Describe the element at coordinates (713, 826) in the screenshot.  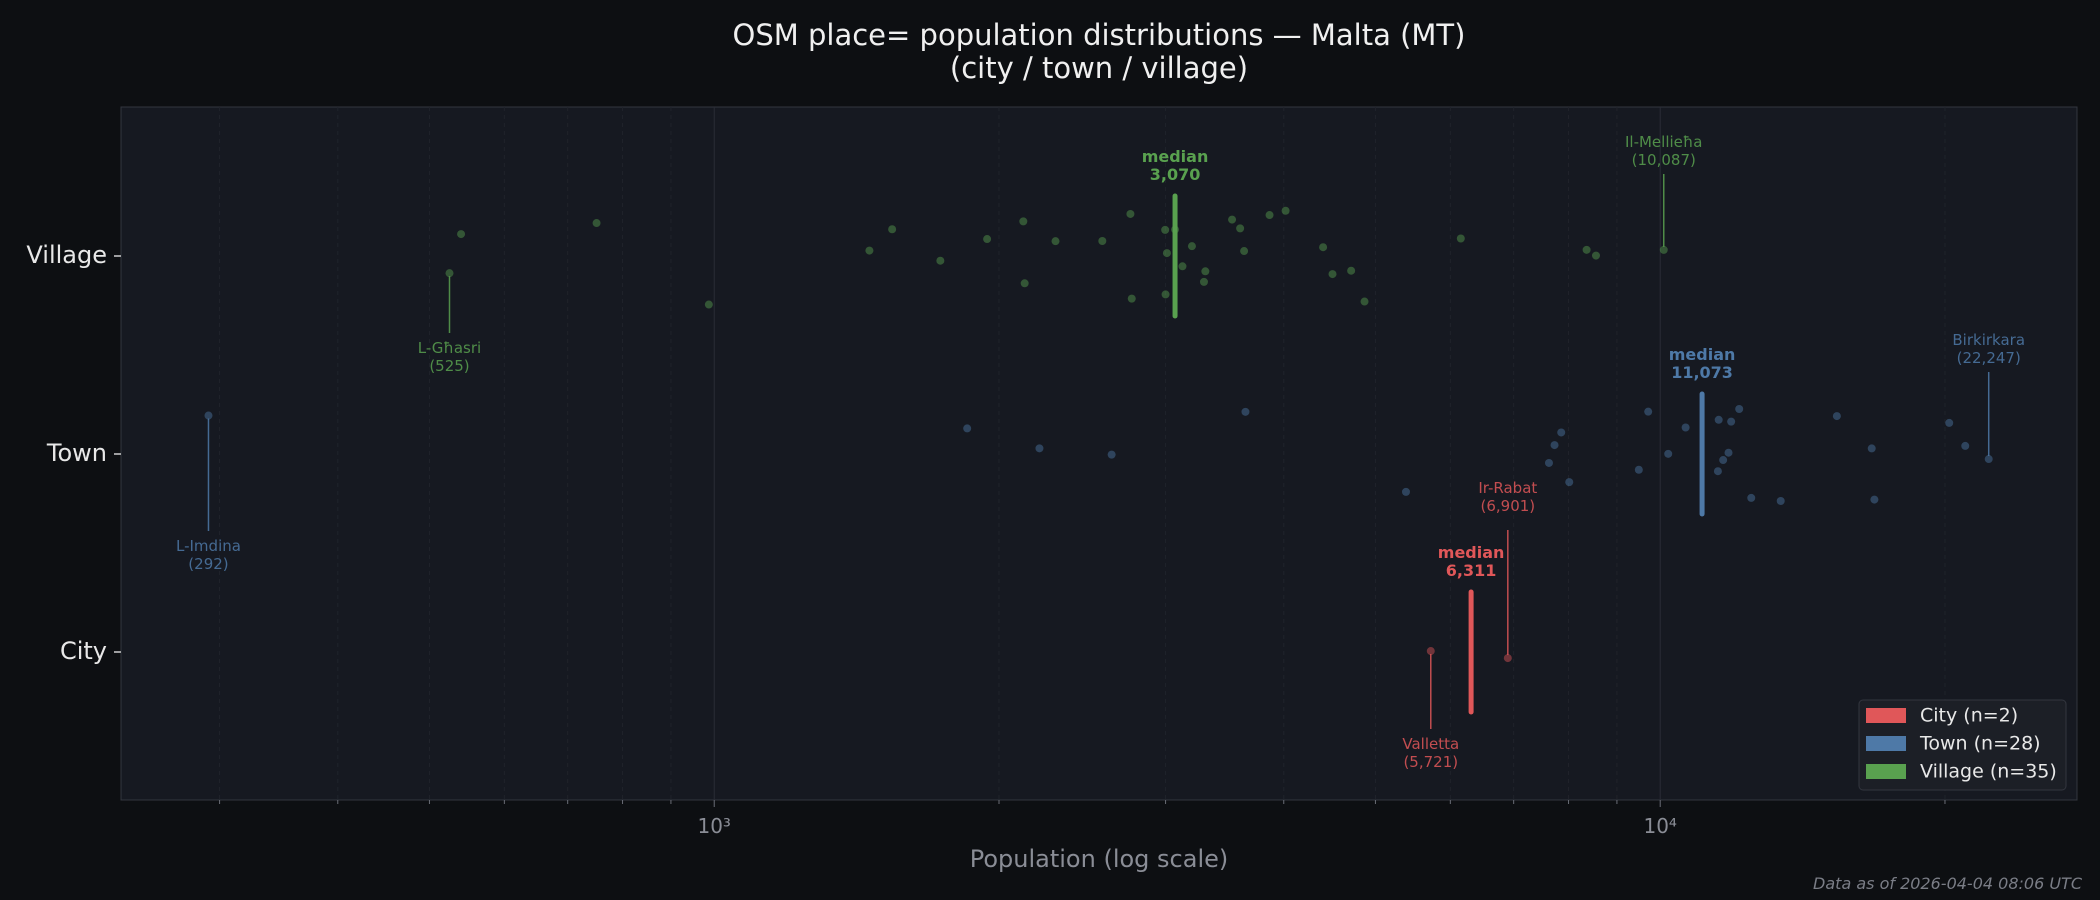
I see `x-tick-label: 10³` at that location.